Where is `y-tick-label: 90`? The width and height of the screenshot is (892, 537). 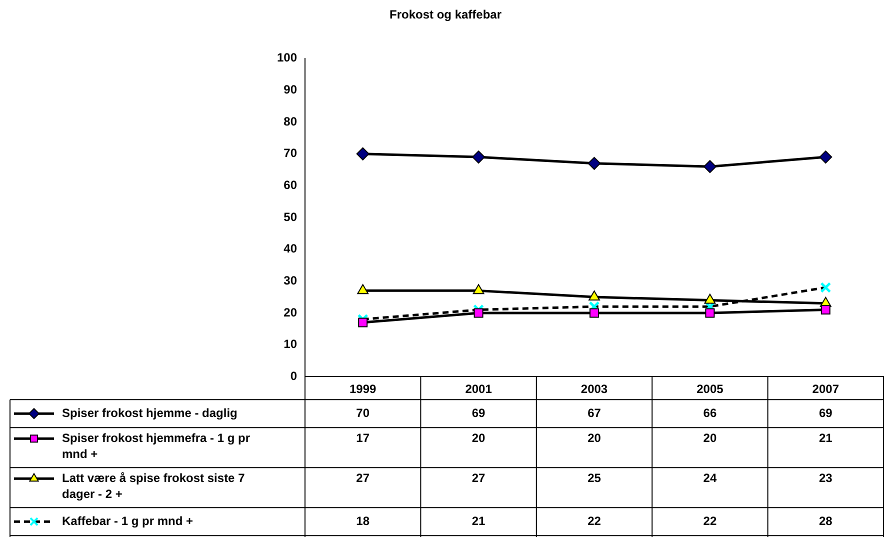
y-tick-label: 90 is located at coordinates (291, 89).